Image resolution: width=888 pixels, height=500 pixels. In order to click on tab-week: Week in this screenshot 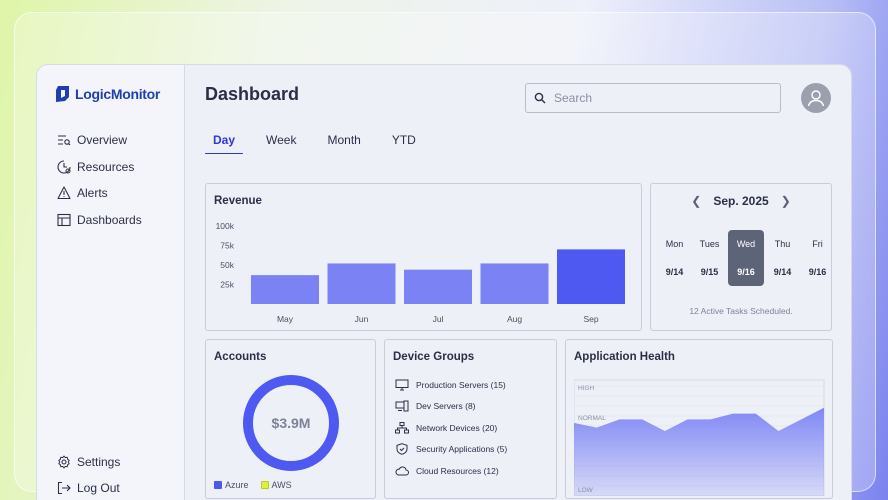, I will do `click(281, 140)`.